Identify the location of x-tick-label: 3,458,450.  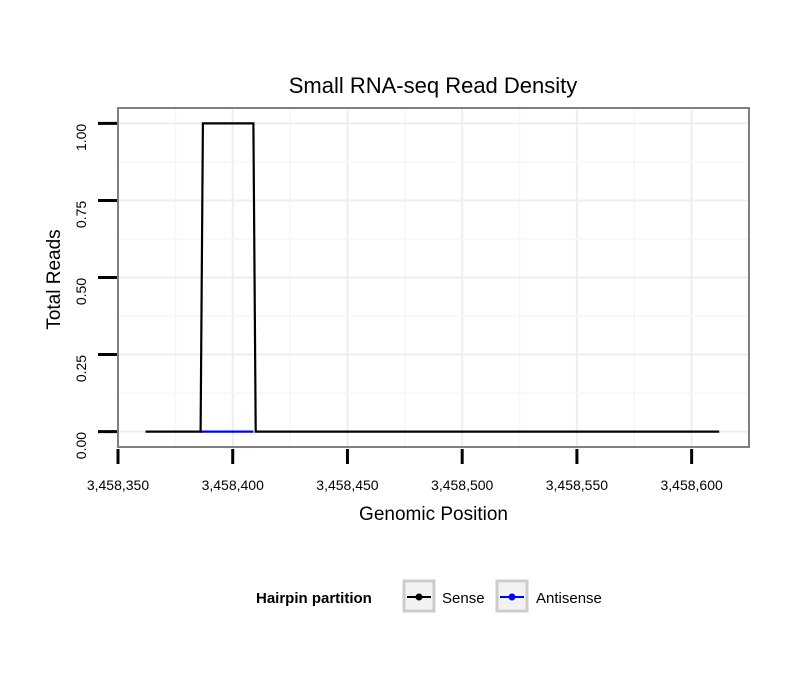
(347, 485).